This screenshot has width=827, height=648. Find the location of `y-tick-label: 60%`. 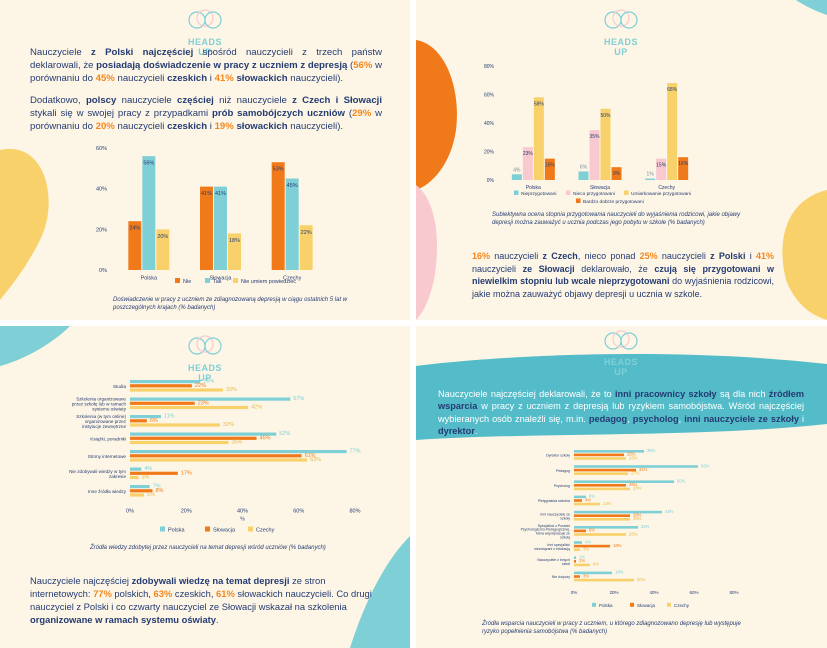

y-tick-label: 60% is located at coordinates (489, 96).